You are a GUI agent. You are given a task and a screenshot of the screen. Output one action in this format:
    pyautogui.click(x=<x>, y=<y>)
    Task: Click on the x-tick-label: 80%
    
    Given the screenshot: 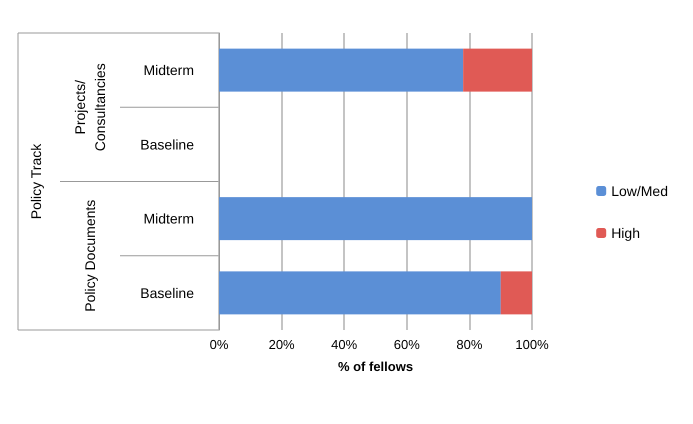 What is the action you would take?
    pyautogui.click(x=469, y=344)
    